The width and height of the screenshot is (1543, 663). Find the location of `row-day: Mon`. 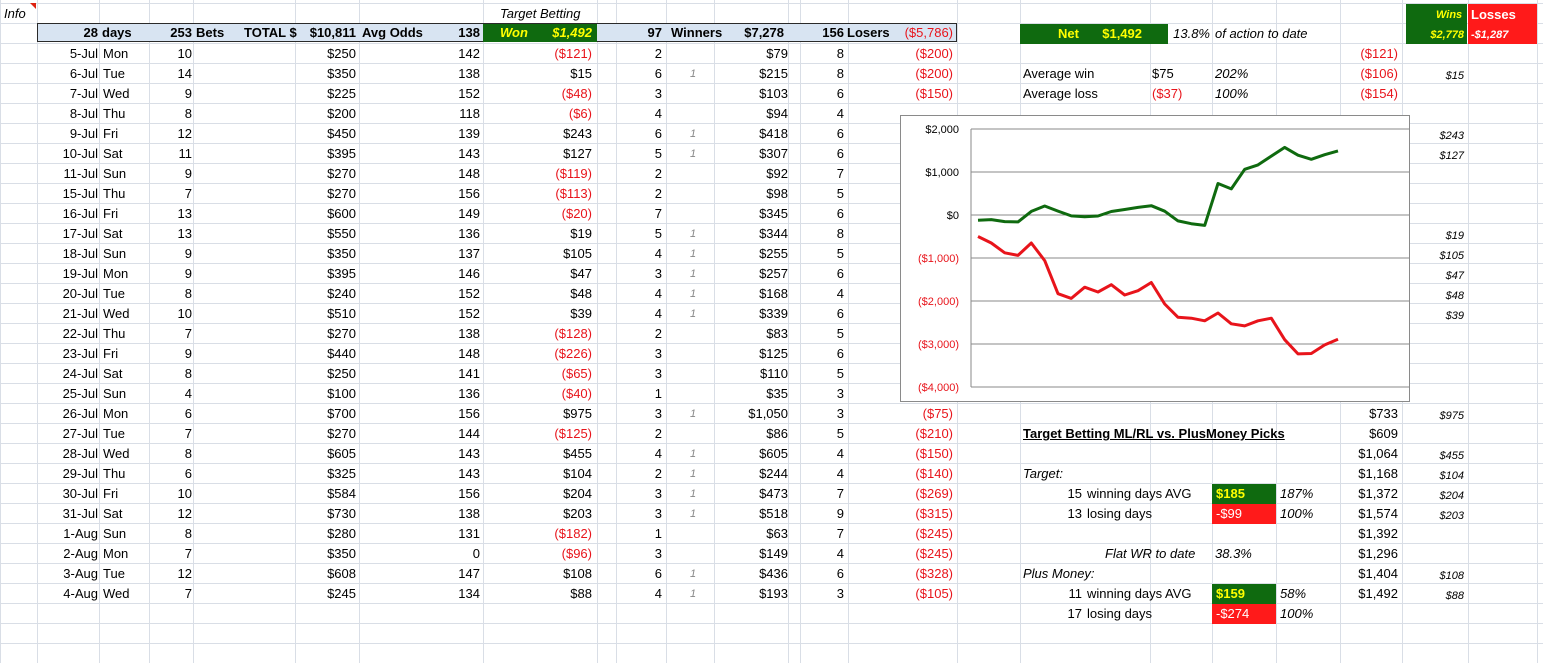

row-day: Mon is located at coordinates (116, 553).